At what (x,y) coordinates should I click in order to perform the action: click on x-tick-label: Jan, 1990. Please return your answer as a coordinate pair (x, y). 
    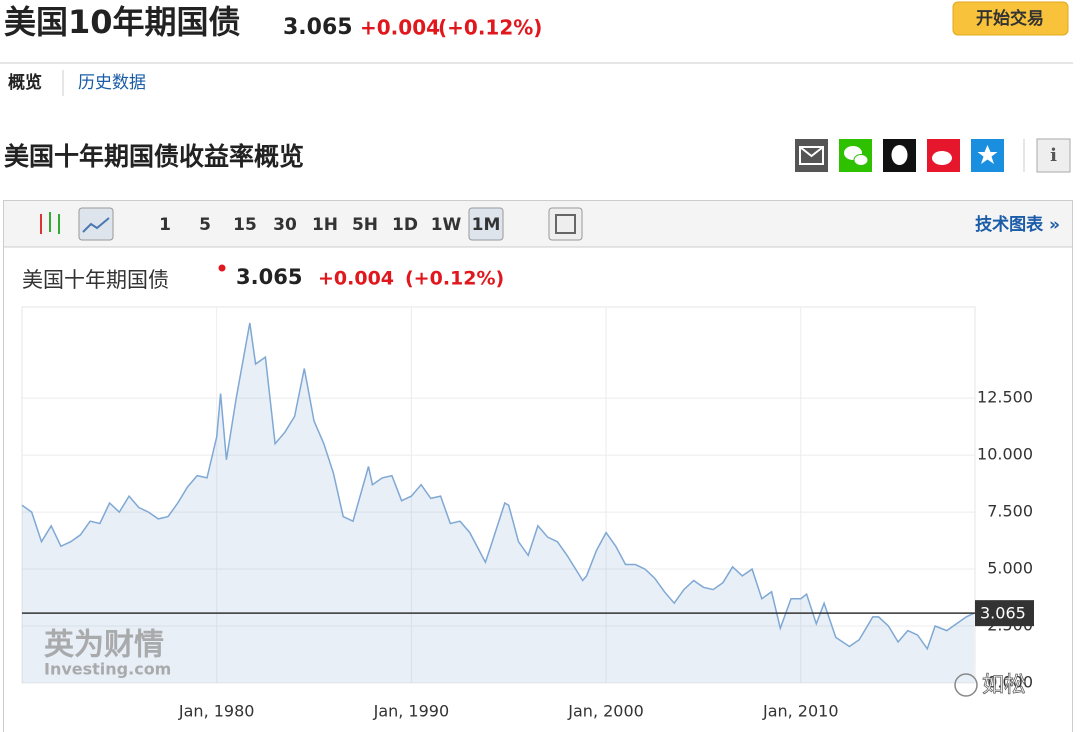
    Looking at the image, I should click on (411, 711).